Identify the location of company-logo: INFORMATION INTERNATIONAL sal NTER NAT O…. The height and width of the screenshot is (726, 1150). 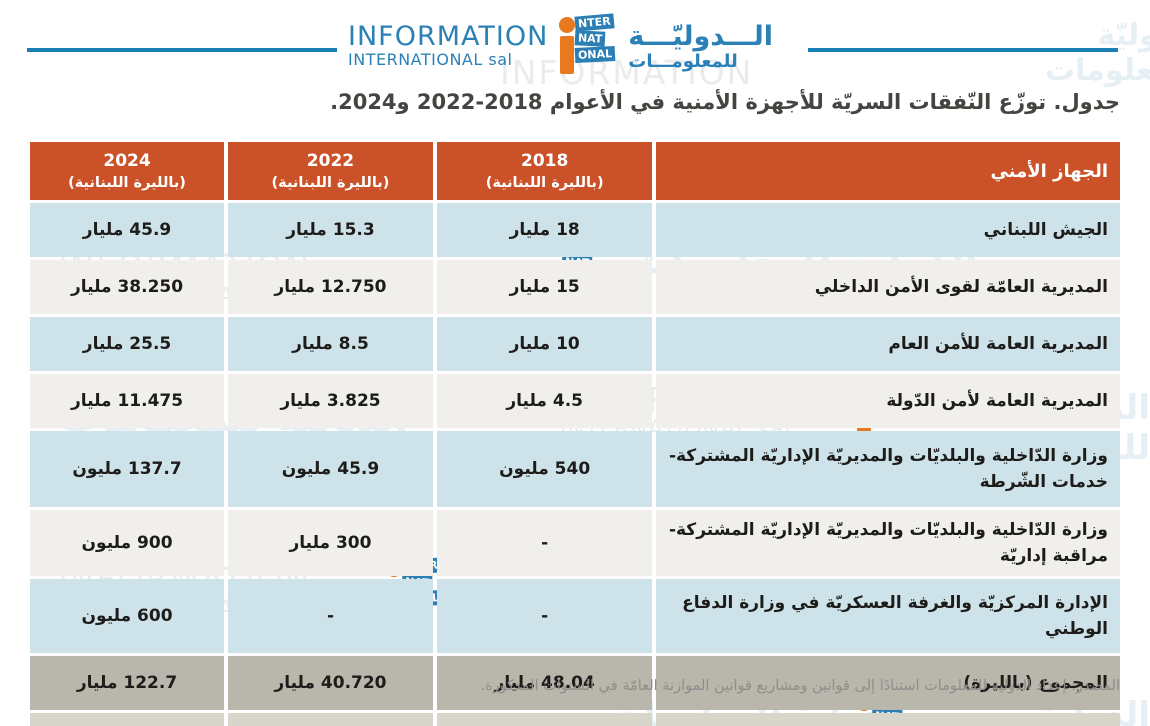
(580, 46).